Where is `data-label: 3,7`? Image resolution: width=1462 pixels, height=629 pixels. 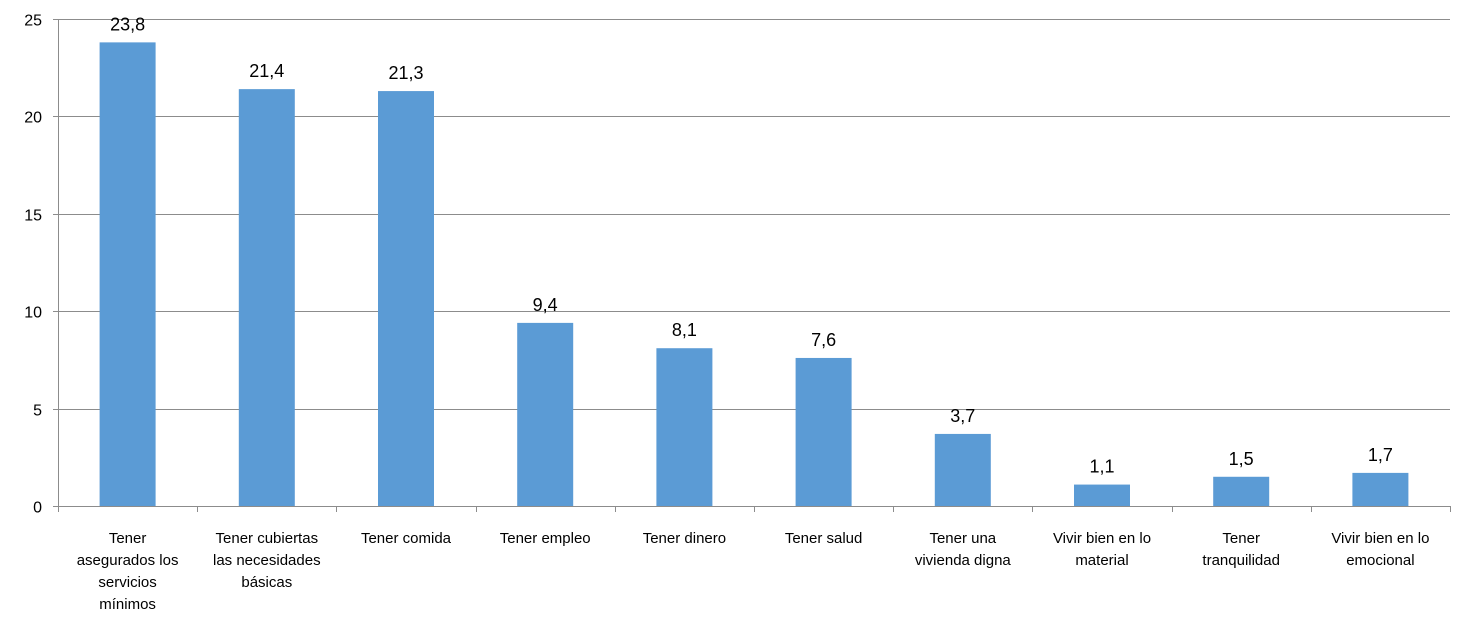
data-label: 3,7 is located at coordinates (962, 416).